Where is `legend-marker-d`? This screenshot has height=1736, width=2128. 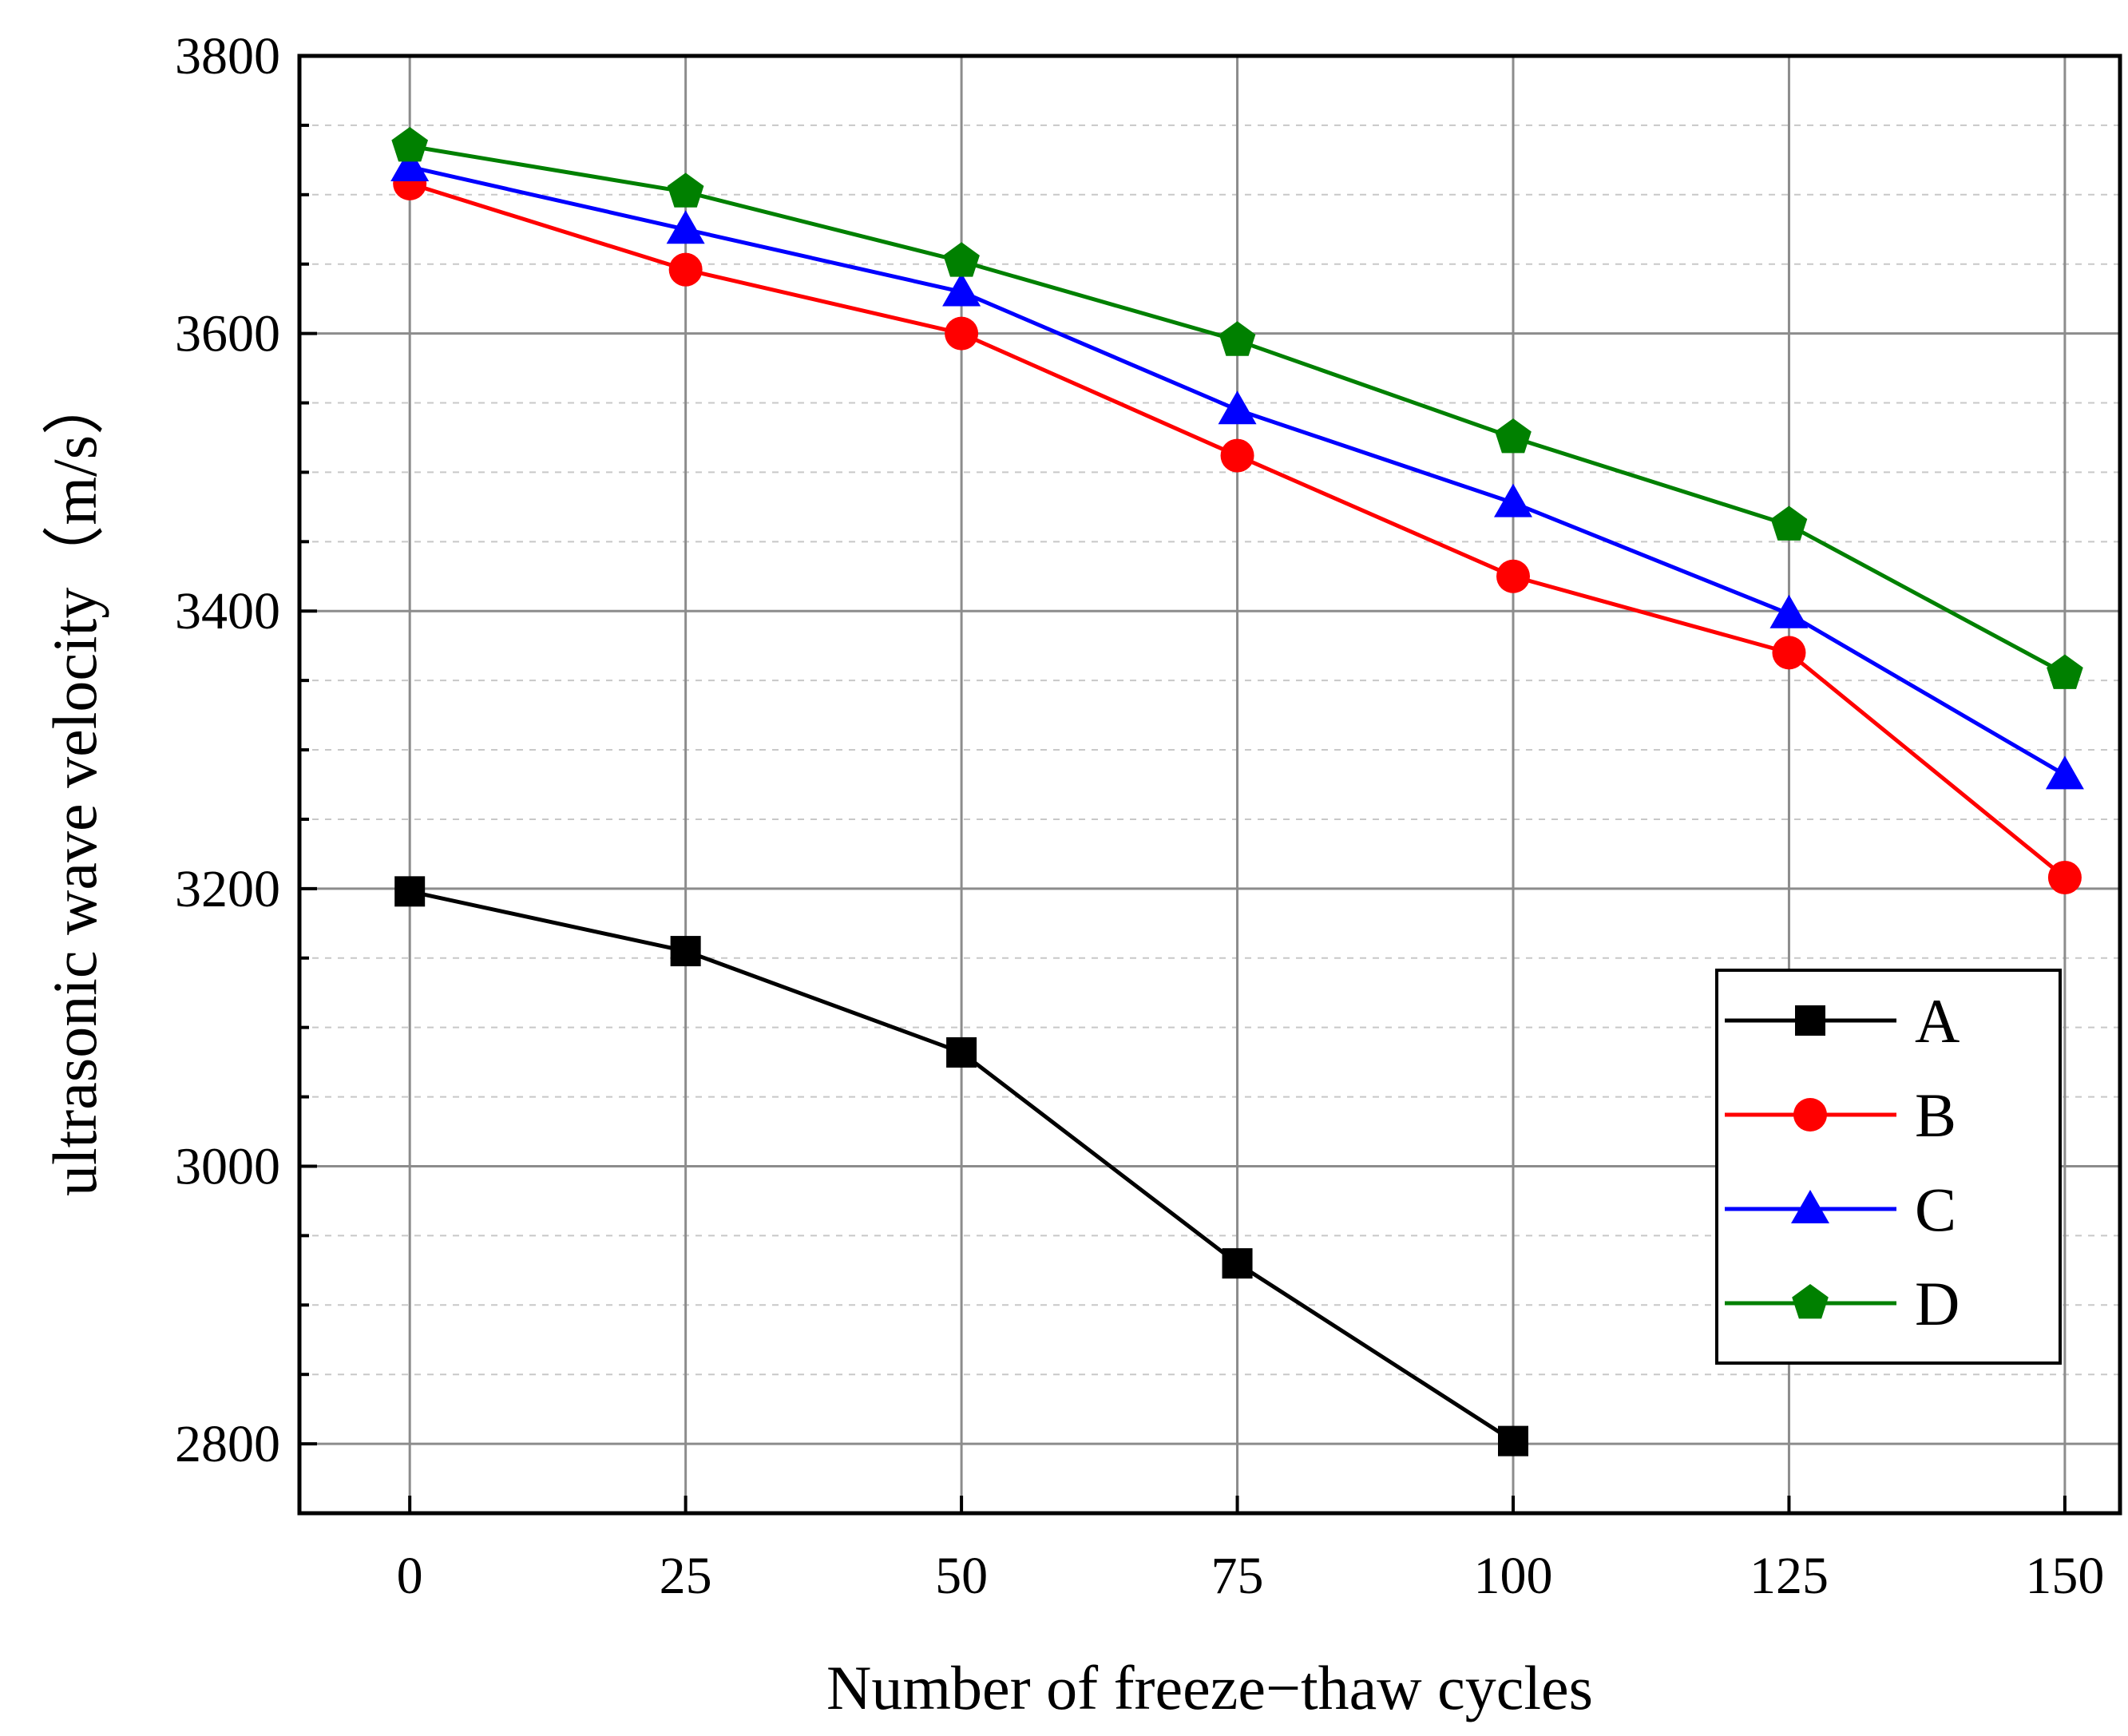
legend-marker-d is located at coordinates (1810, 1301).